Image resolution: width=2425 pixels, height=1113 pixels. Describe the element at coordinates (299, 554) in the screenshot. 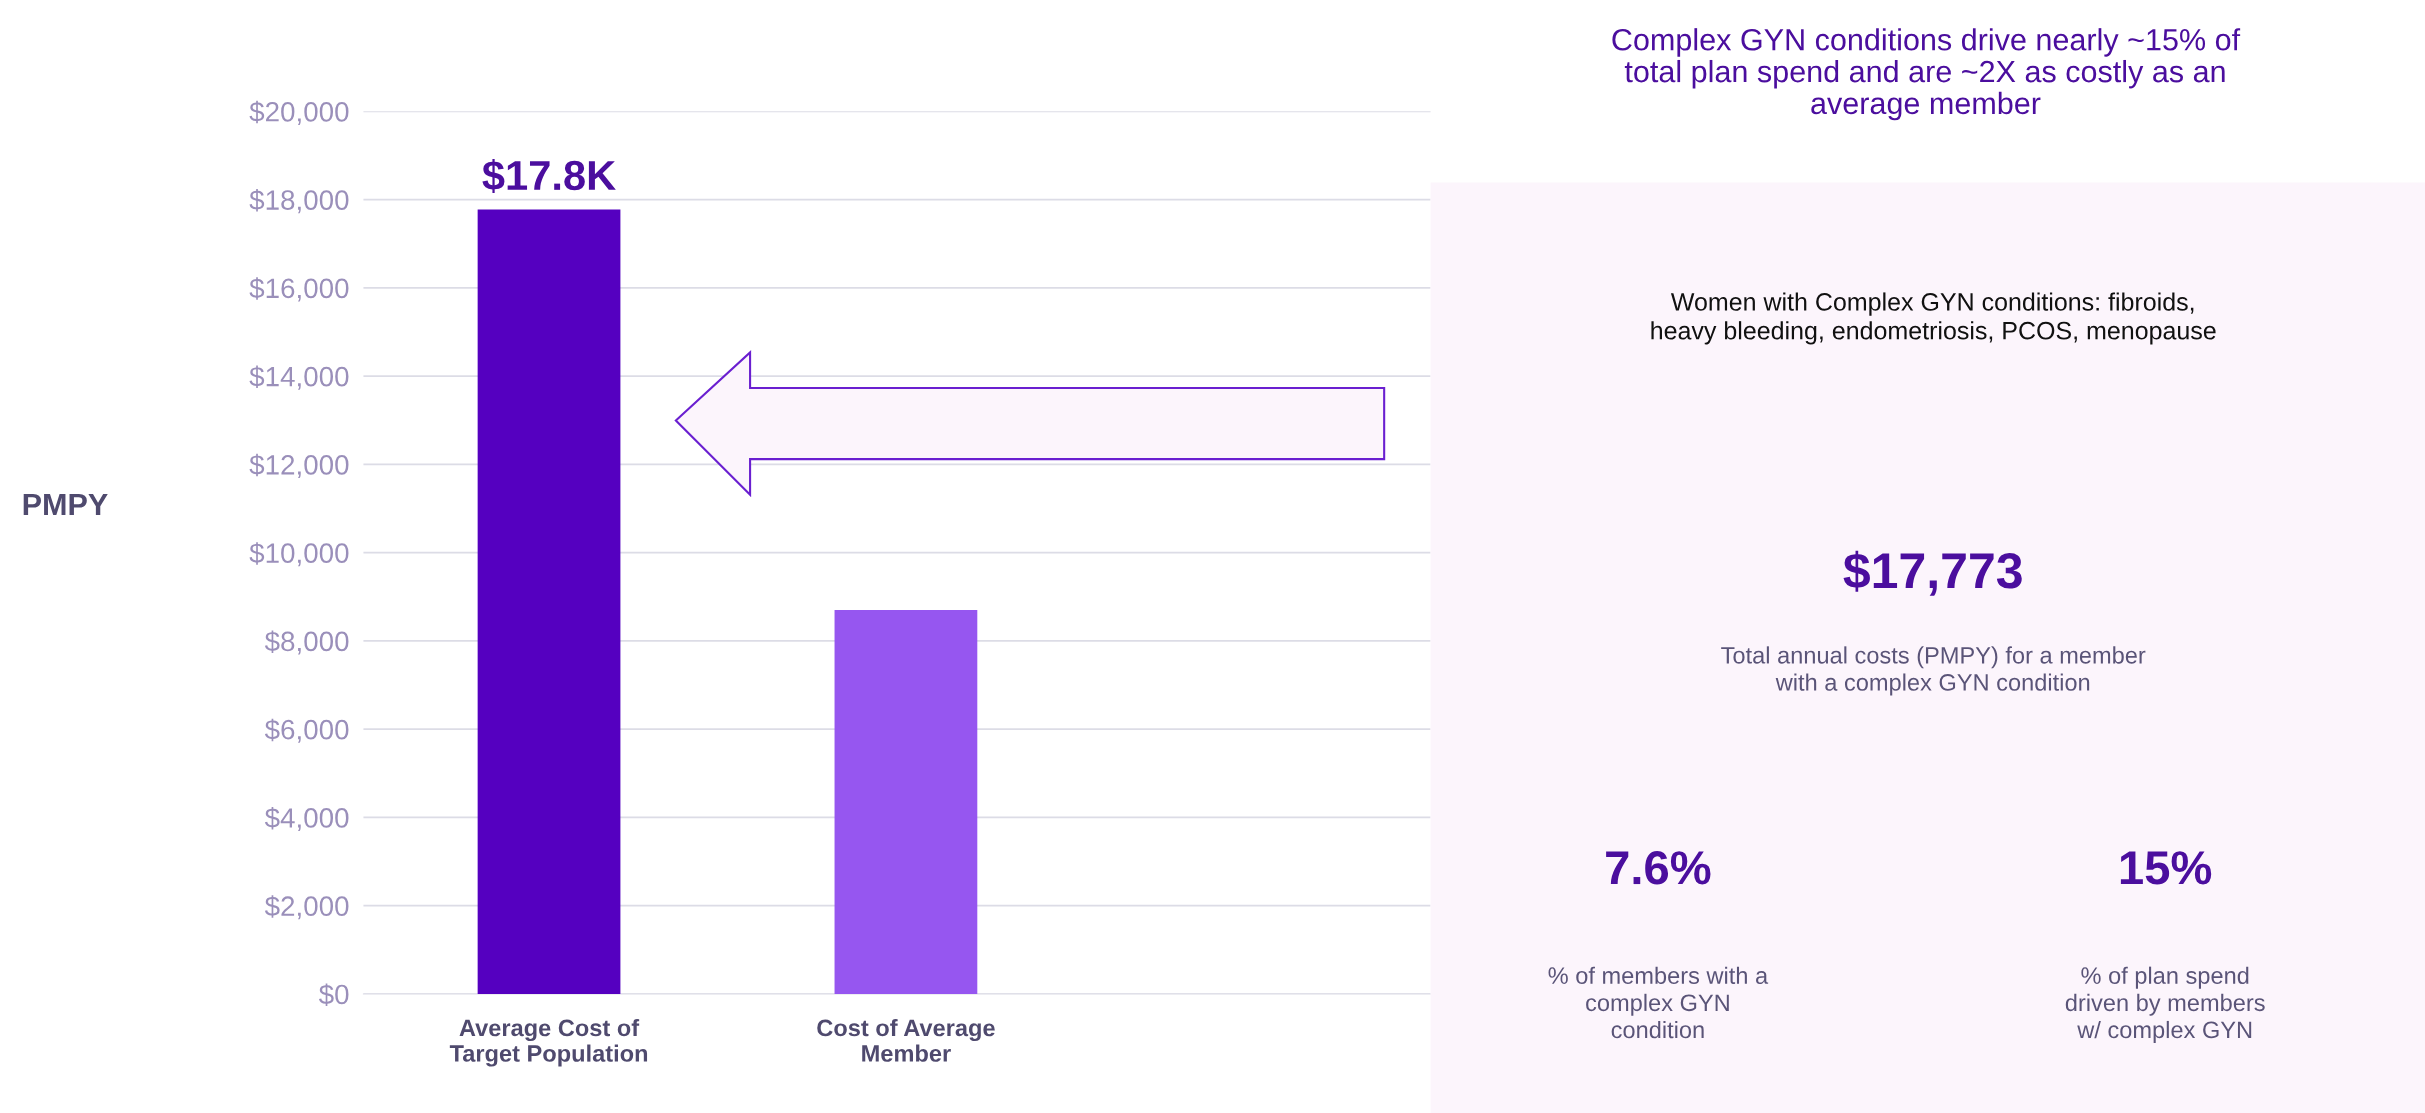

I see `y-tick-label: $10,000` at that location.